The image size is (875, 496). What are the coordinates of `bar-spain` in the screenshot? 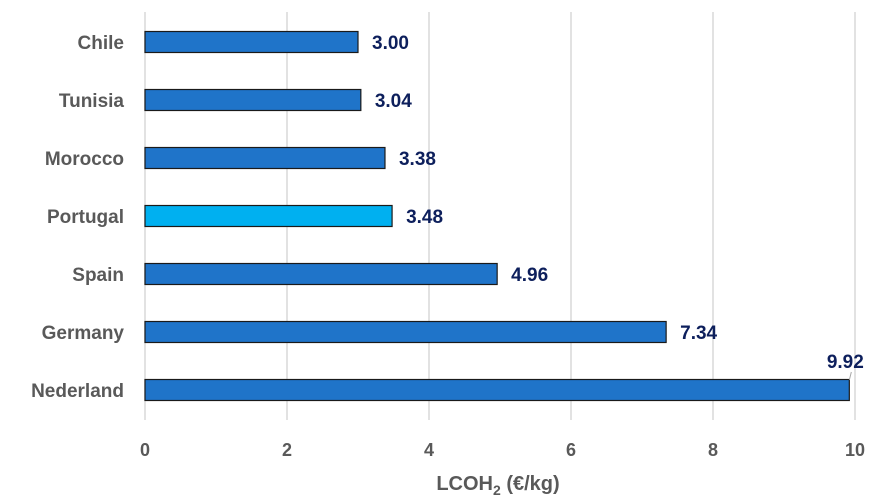 It's located at (321, 274).